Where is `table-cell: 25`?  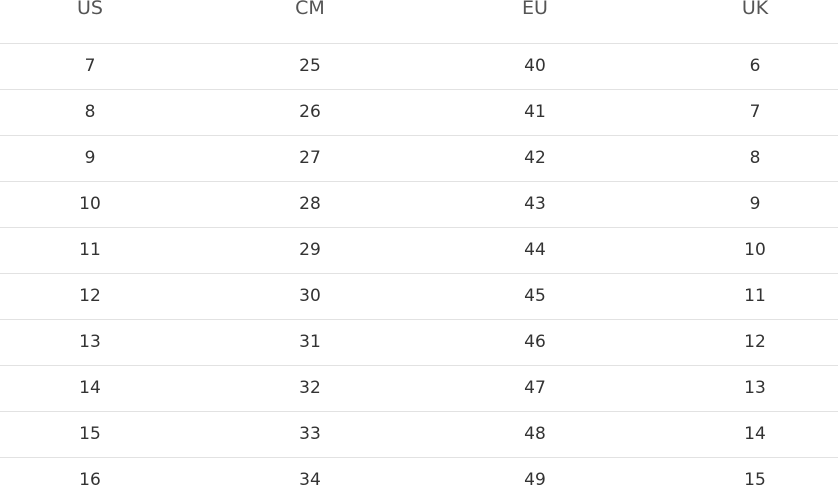
table-cell: 25 is located at coordinates (310, 66).